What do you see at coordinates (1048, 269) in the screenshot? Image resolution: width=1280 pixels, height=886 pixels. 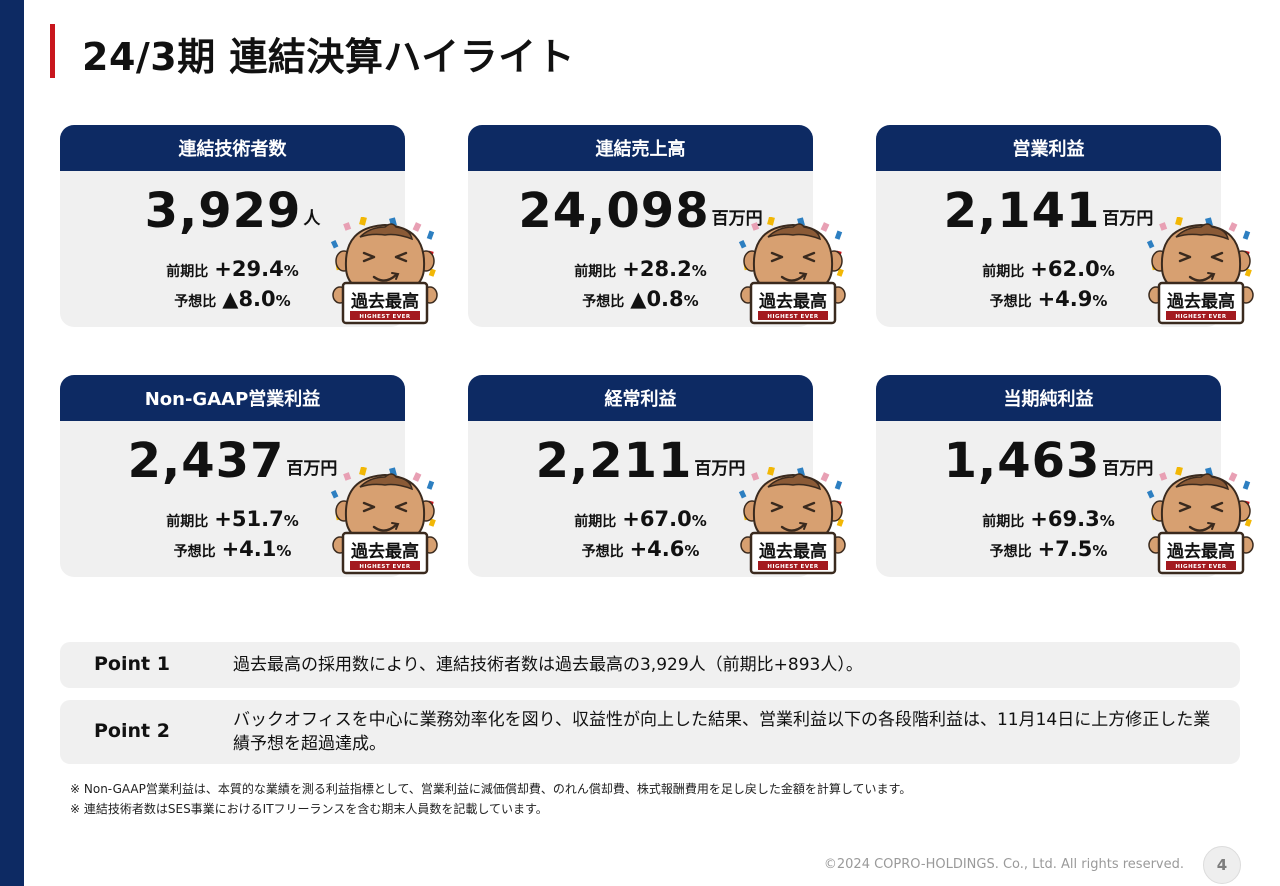 I see `yoy-comparison: 前期比 +62.0 %` at bounding box center [1048, 269].